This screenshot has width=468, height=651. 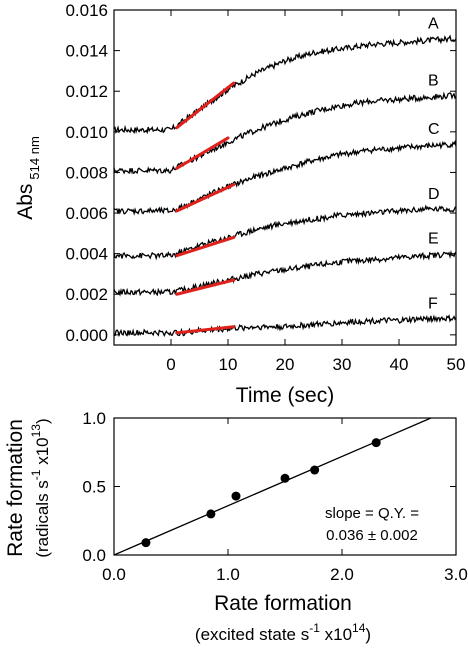 I want to click on trace-label-c: C, so click(x=434, y=129).